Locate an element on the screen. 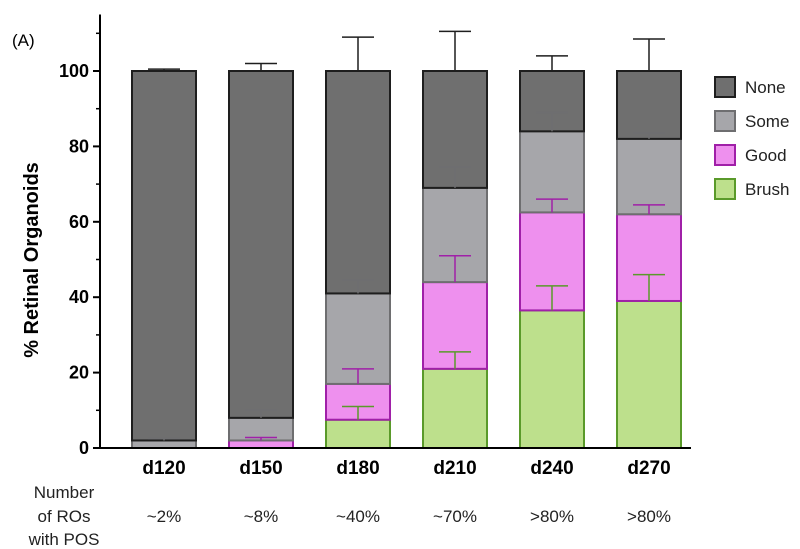  bar-d150-good is located at coordinates (261, 444).